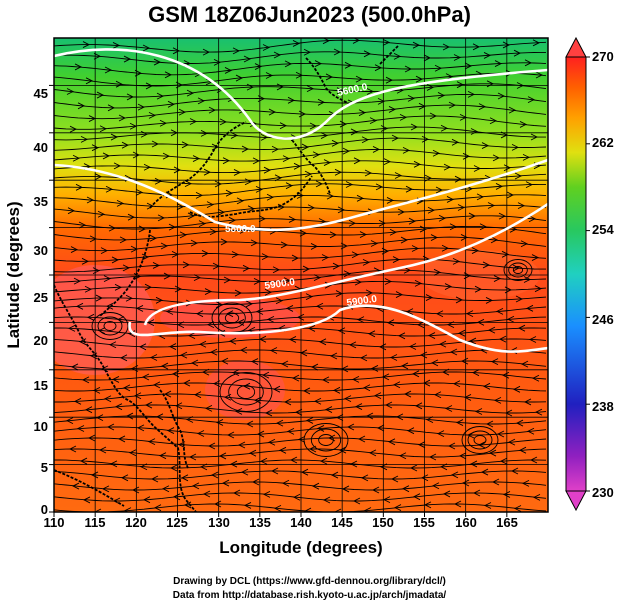  What do you see at coordinates (260, 522) in the screenshot?
I see `x-tick-label: 135` at bounding box center [260, 522].